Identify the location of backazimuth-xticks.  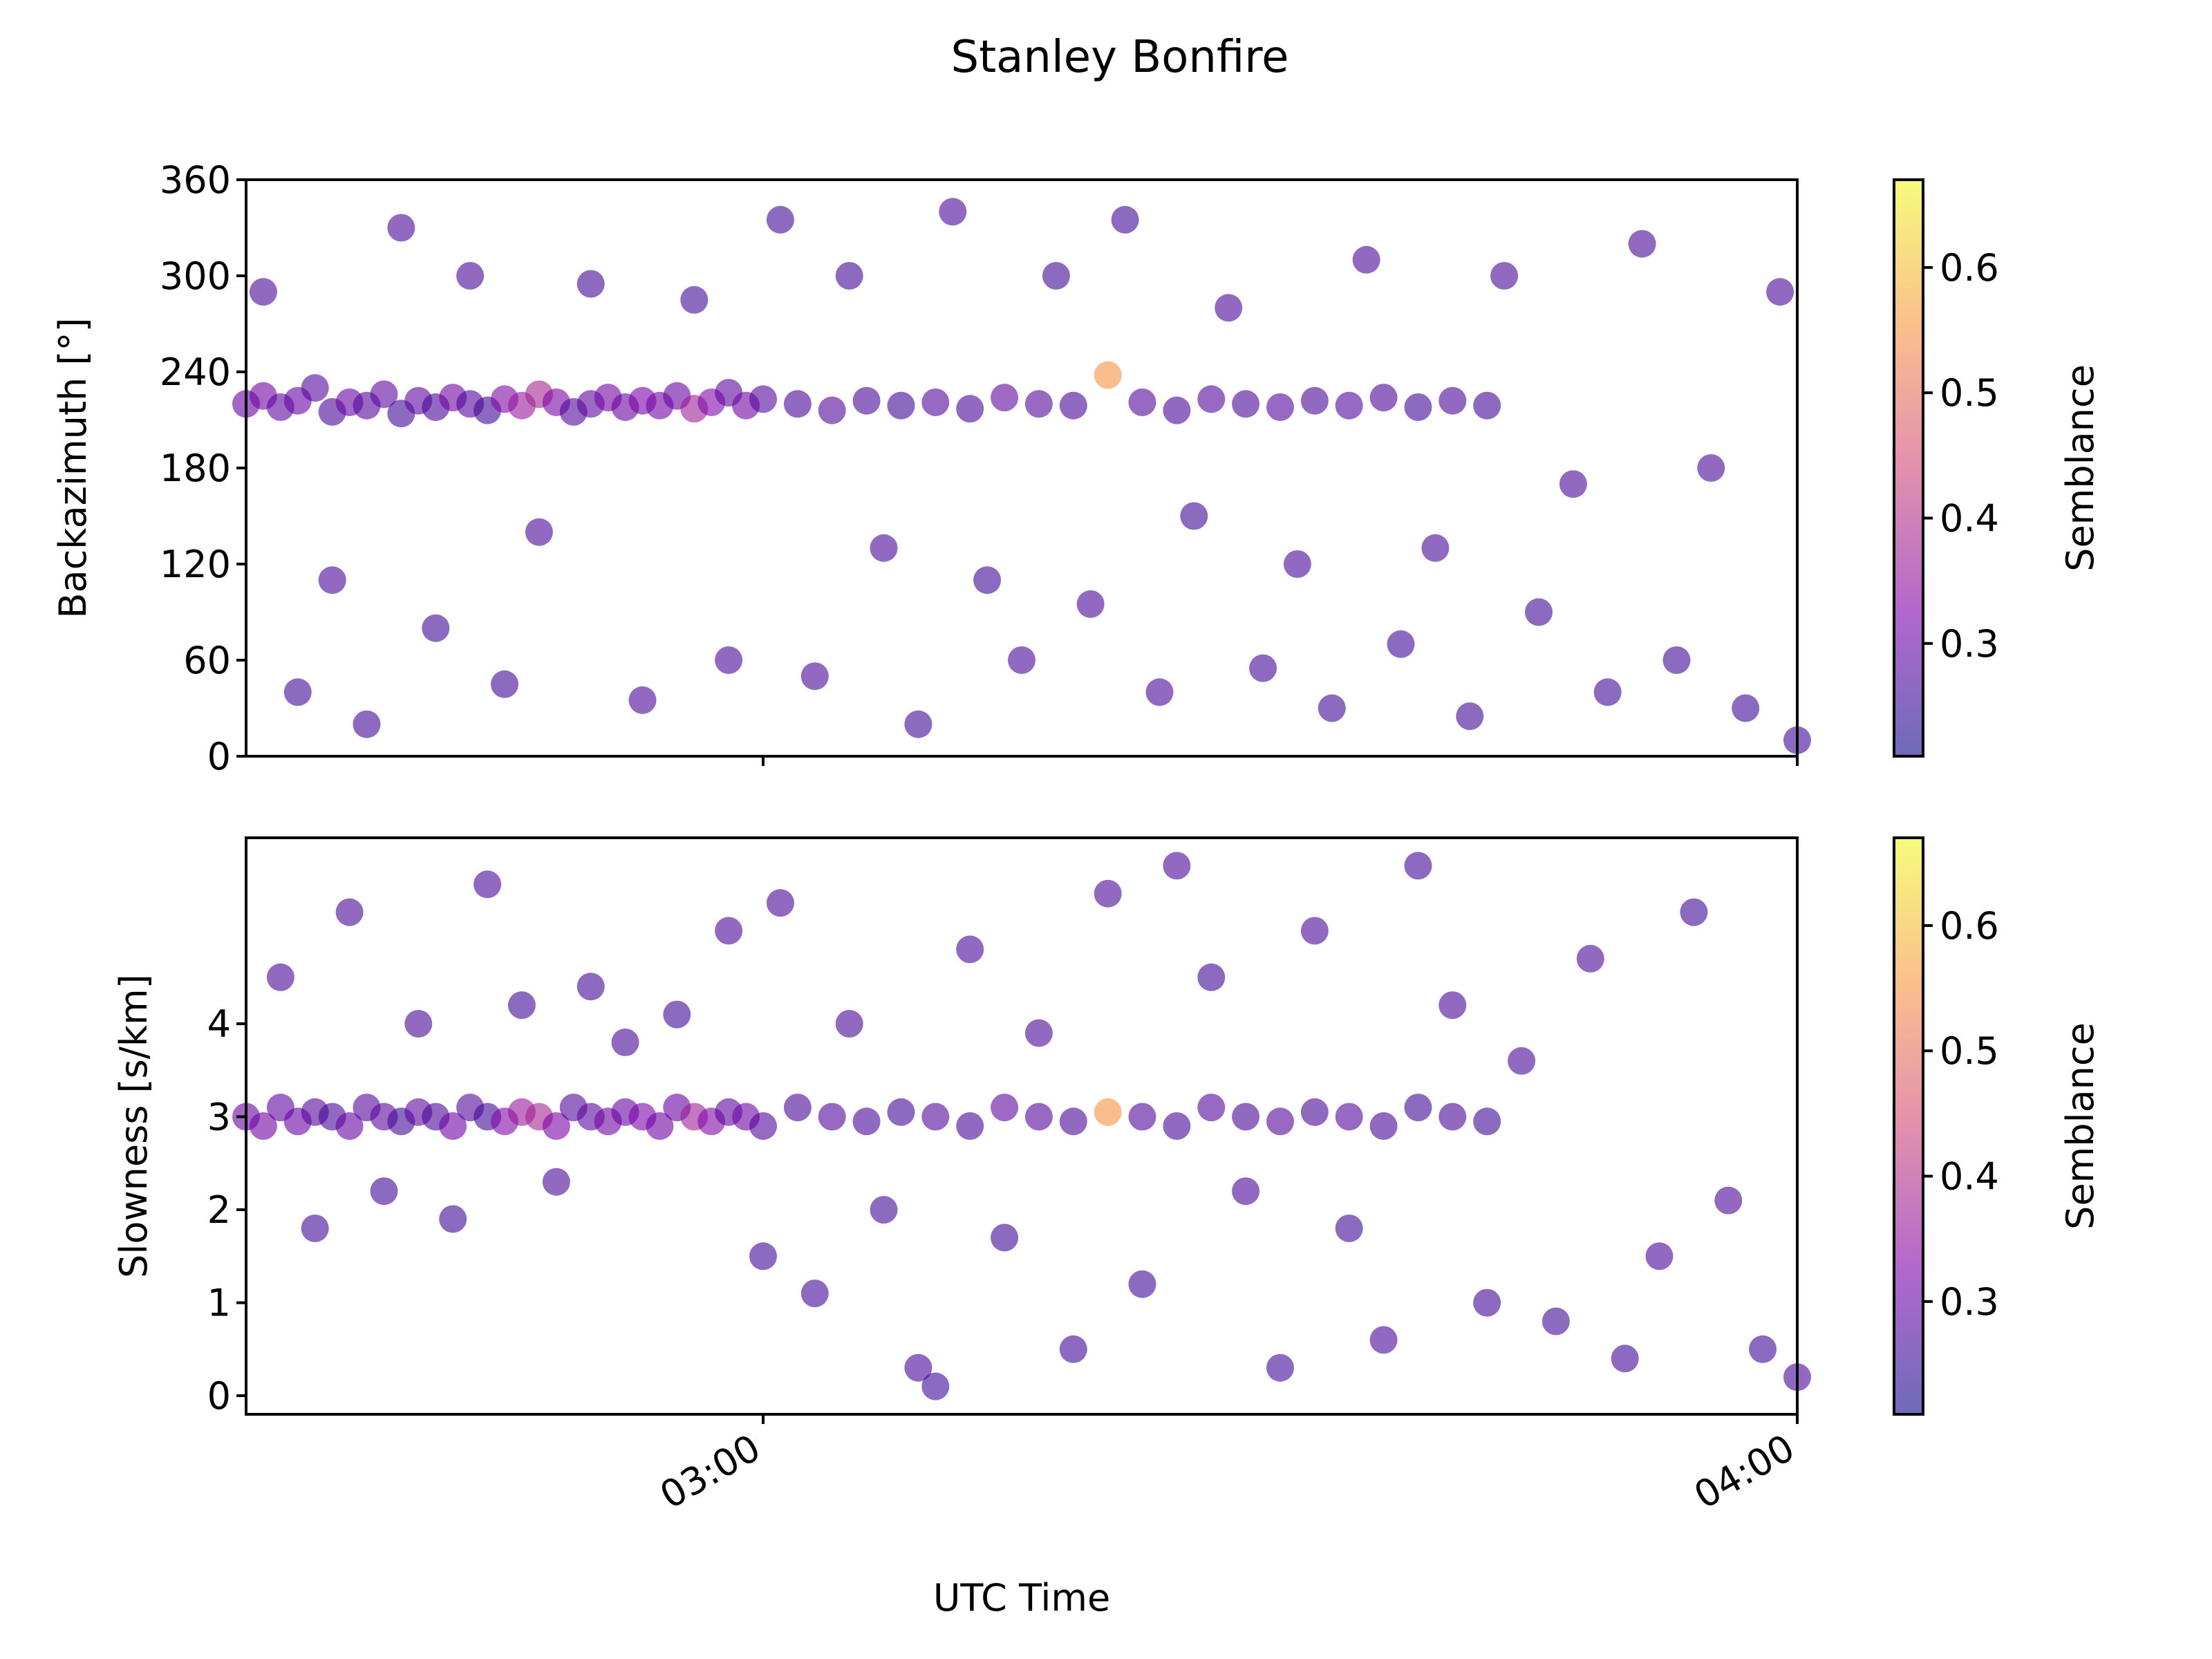
(1281, 761).